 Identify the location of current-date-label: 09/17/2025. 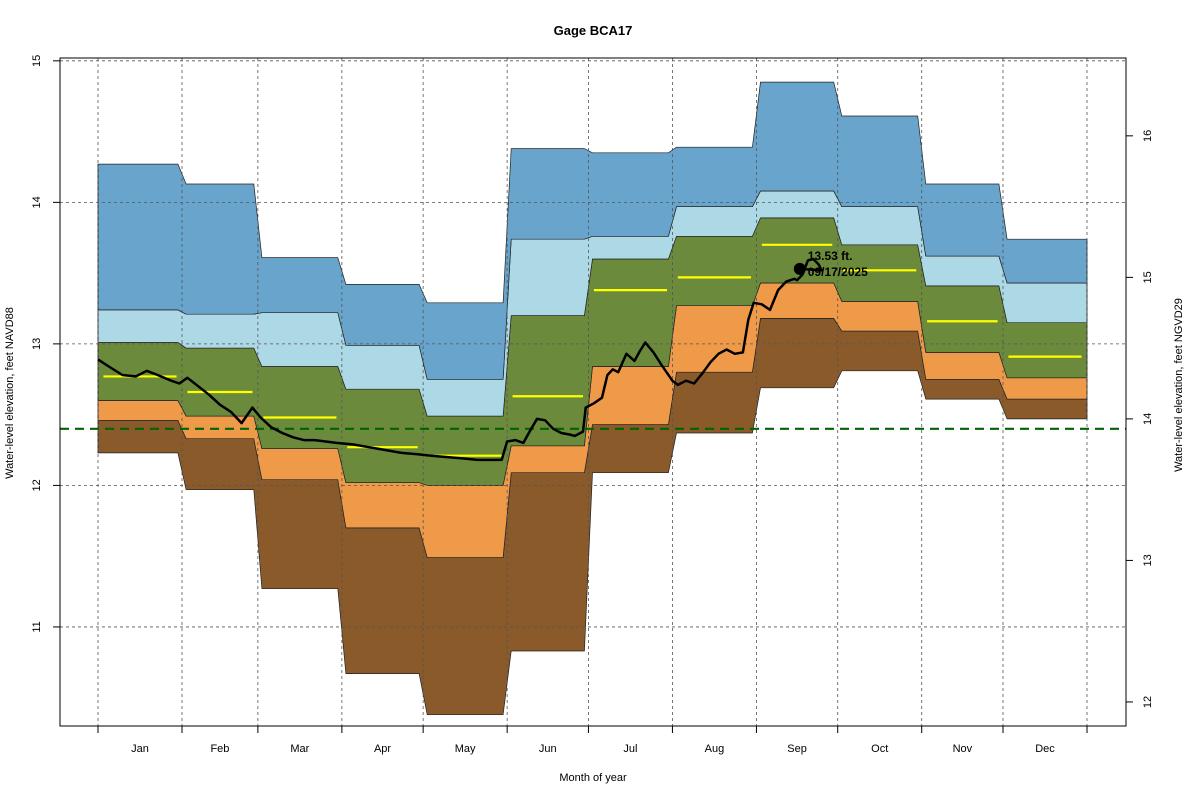
(838, 272).